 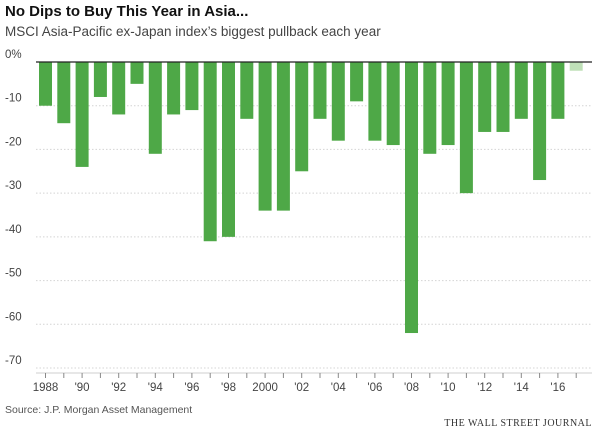 I want to click on y-tick-label: -40, so click(x=13, y=230).